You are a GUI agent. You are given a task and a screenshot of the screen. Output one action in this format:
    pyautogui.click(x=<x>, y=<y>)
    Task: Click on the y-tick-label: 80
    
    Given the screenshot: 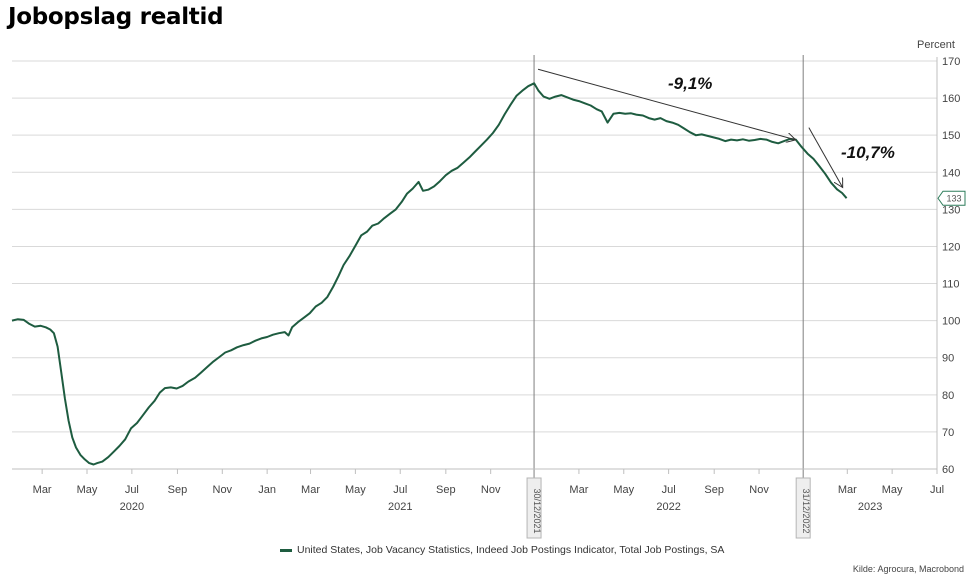 What is the action you would take?
    pyautogui.click(x=948, y=396)
    